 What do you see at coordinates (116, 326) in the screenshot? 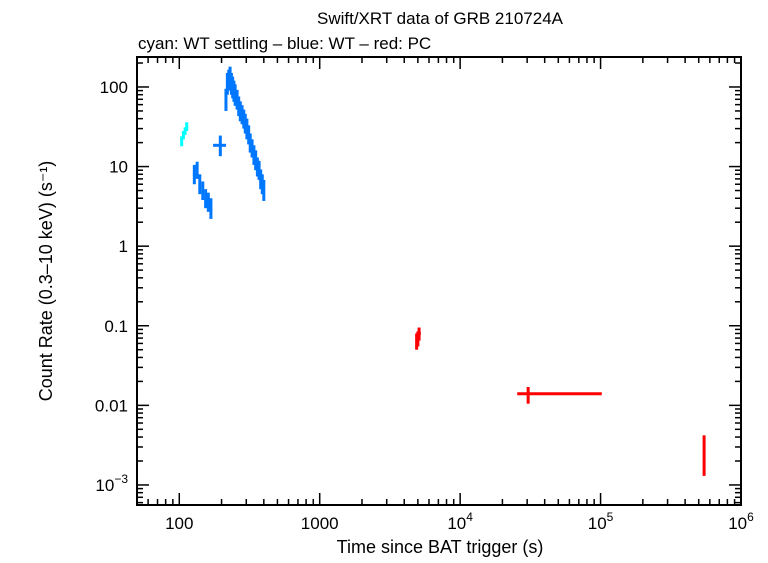
I see `y-tick-label: 0.1` at bounding box center [116, 326].